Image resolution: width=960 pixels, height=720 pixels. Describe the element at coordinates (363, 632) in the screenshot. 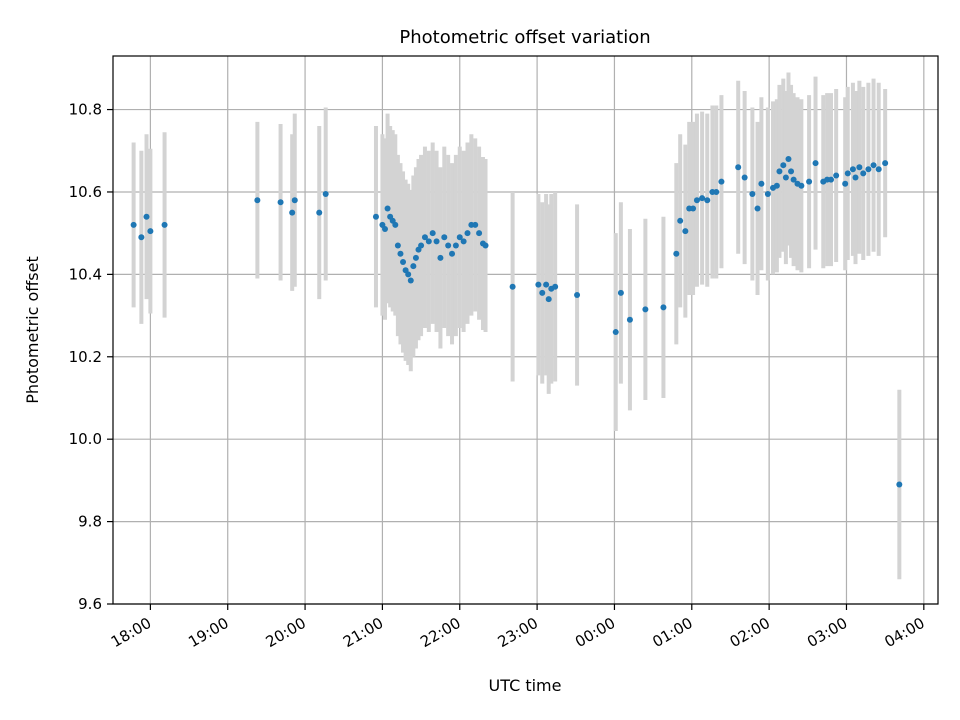

I see `x-tick-label: 21:00` at that location.